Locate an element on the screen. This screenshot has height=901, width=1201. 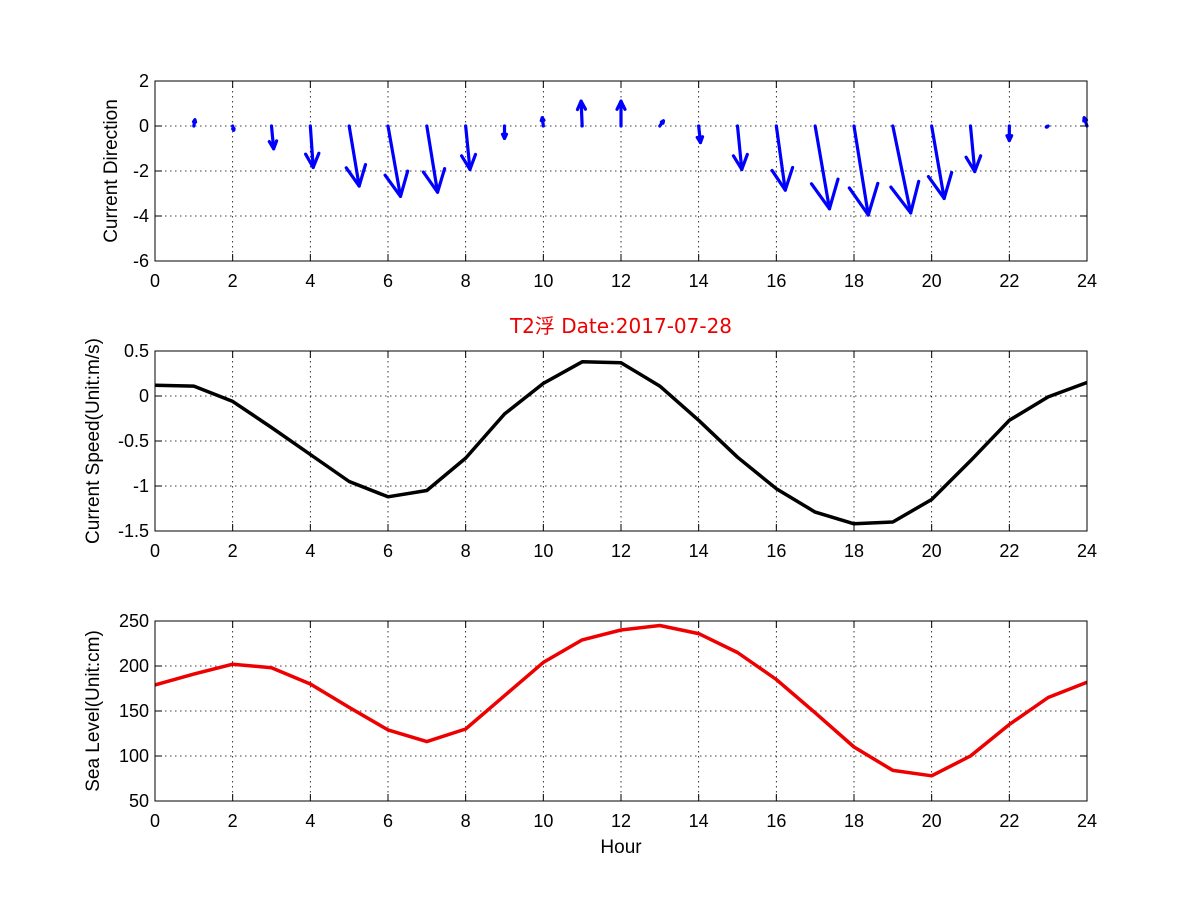
y-tick-label: -6 is located at coordinates (141, 261).